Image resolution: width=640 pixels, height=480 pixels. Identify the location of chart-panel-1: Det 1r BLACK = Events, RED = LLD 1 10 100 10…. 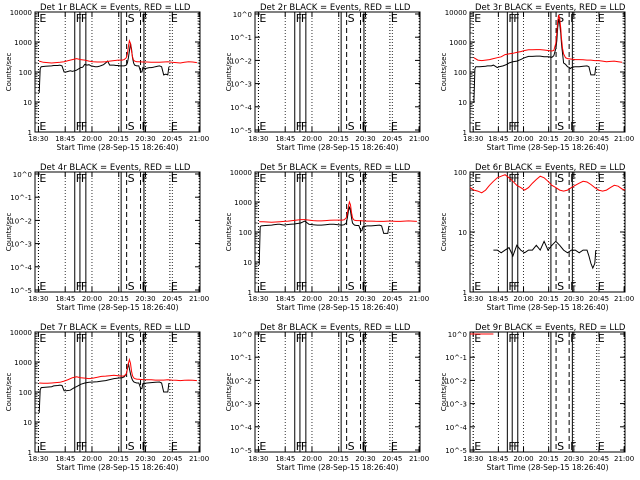
(107, 77).